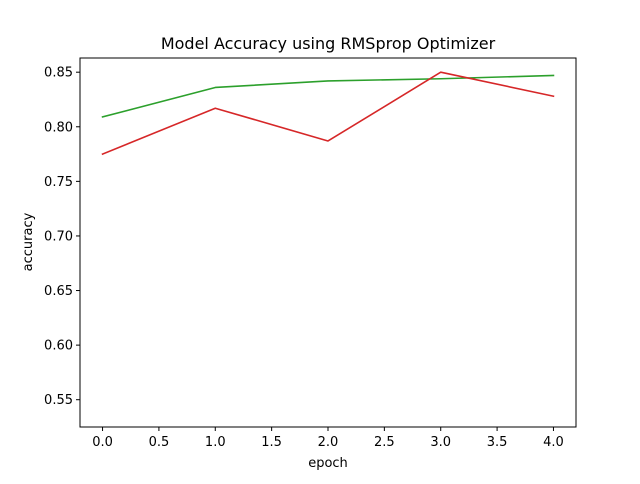 Image resolution: width=640 pixels, height=484 pixels. I want to click on y-tick-label: 0.75, so click(58, 182).